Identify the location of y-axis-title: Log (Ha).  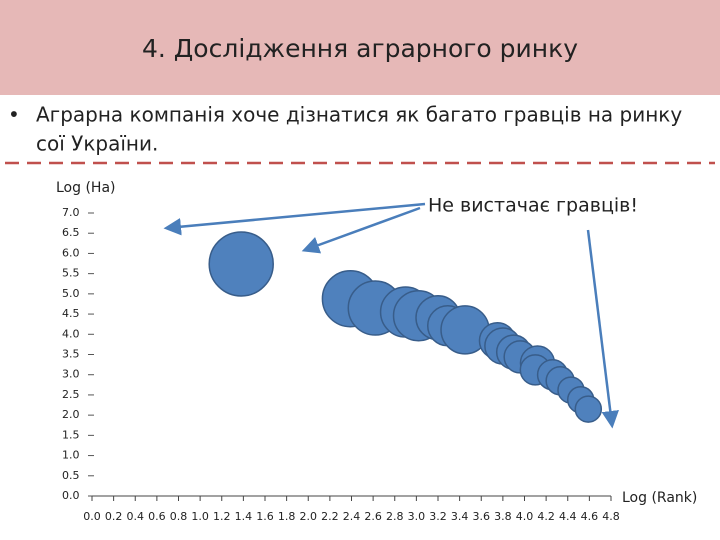
(86, 188).